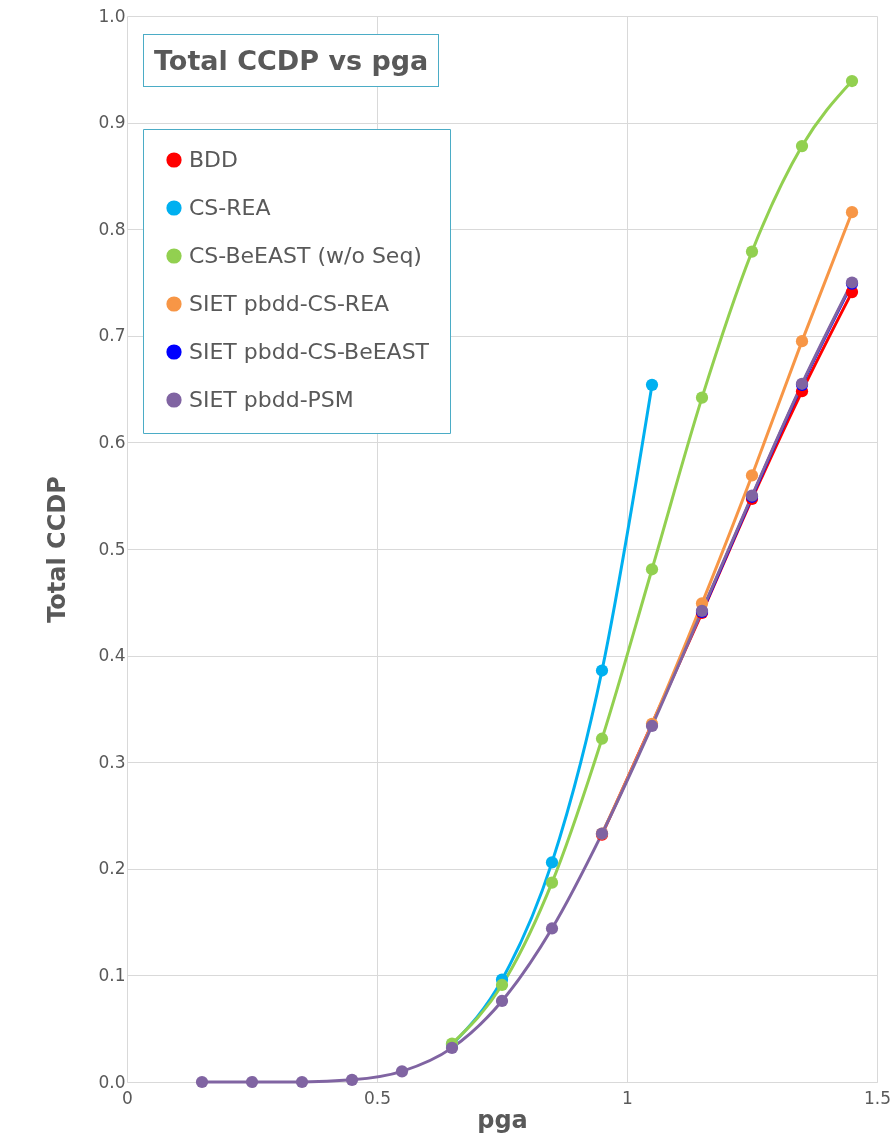  Describe the element at coordinates (230, 207) in the screenshot. I see `legend-label: CS-REA` at that location.